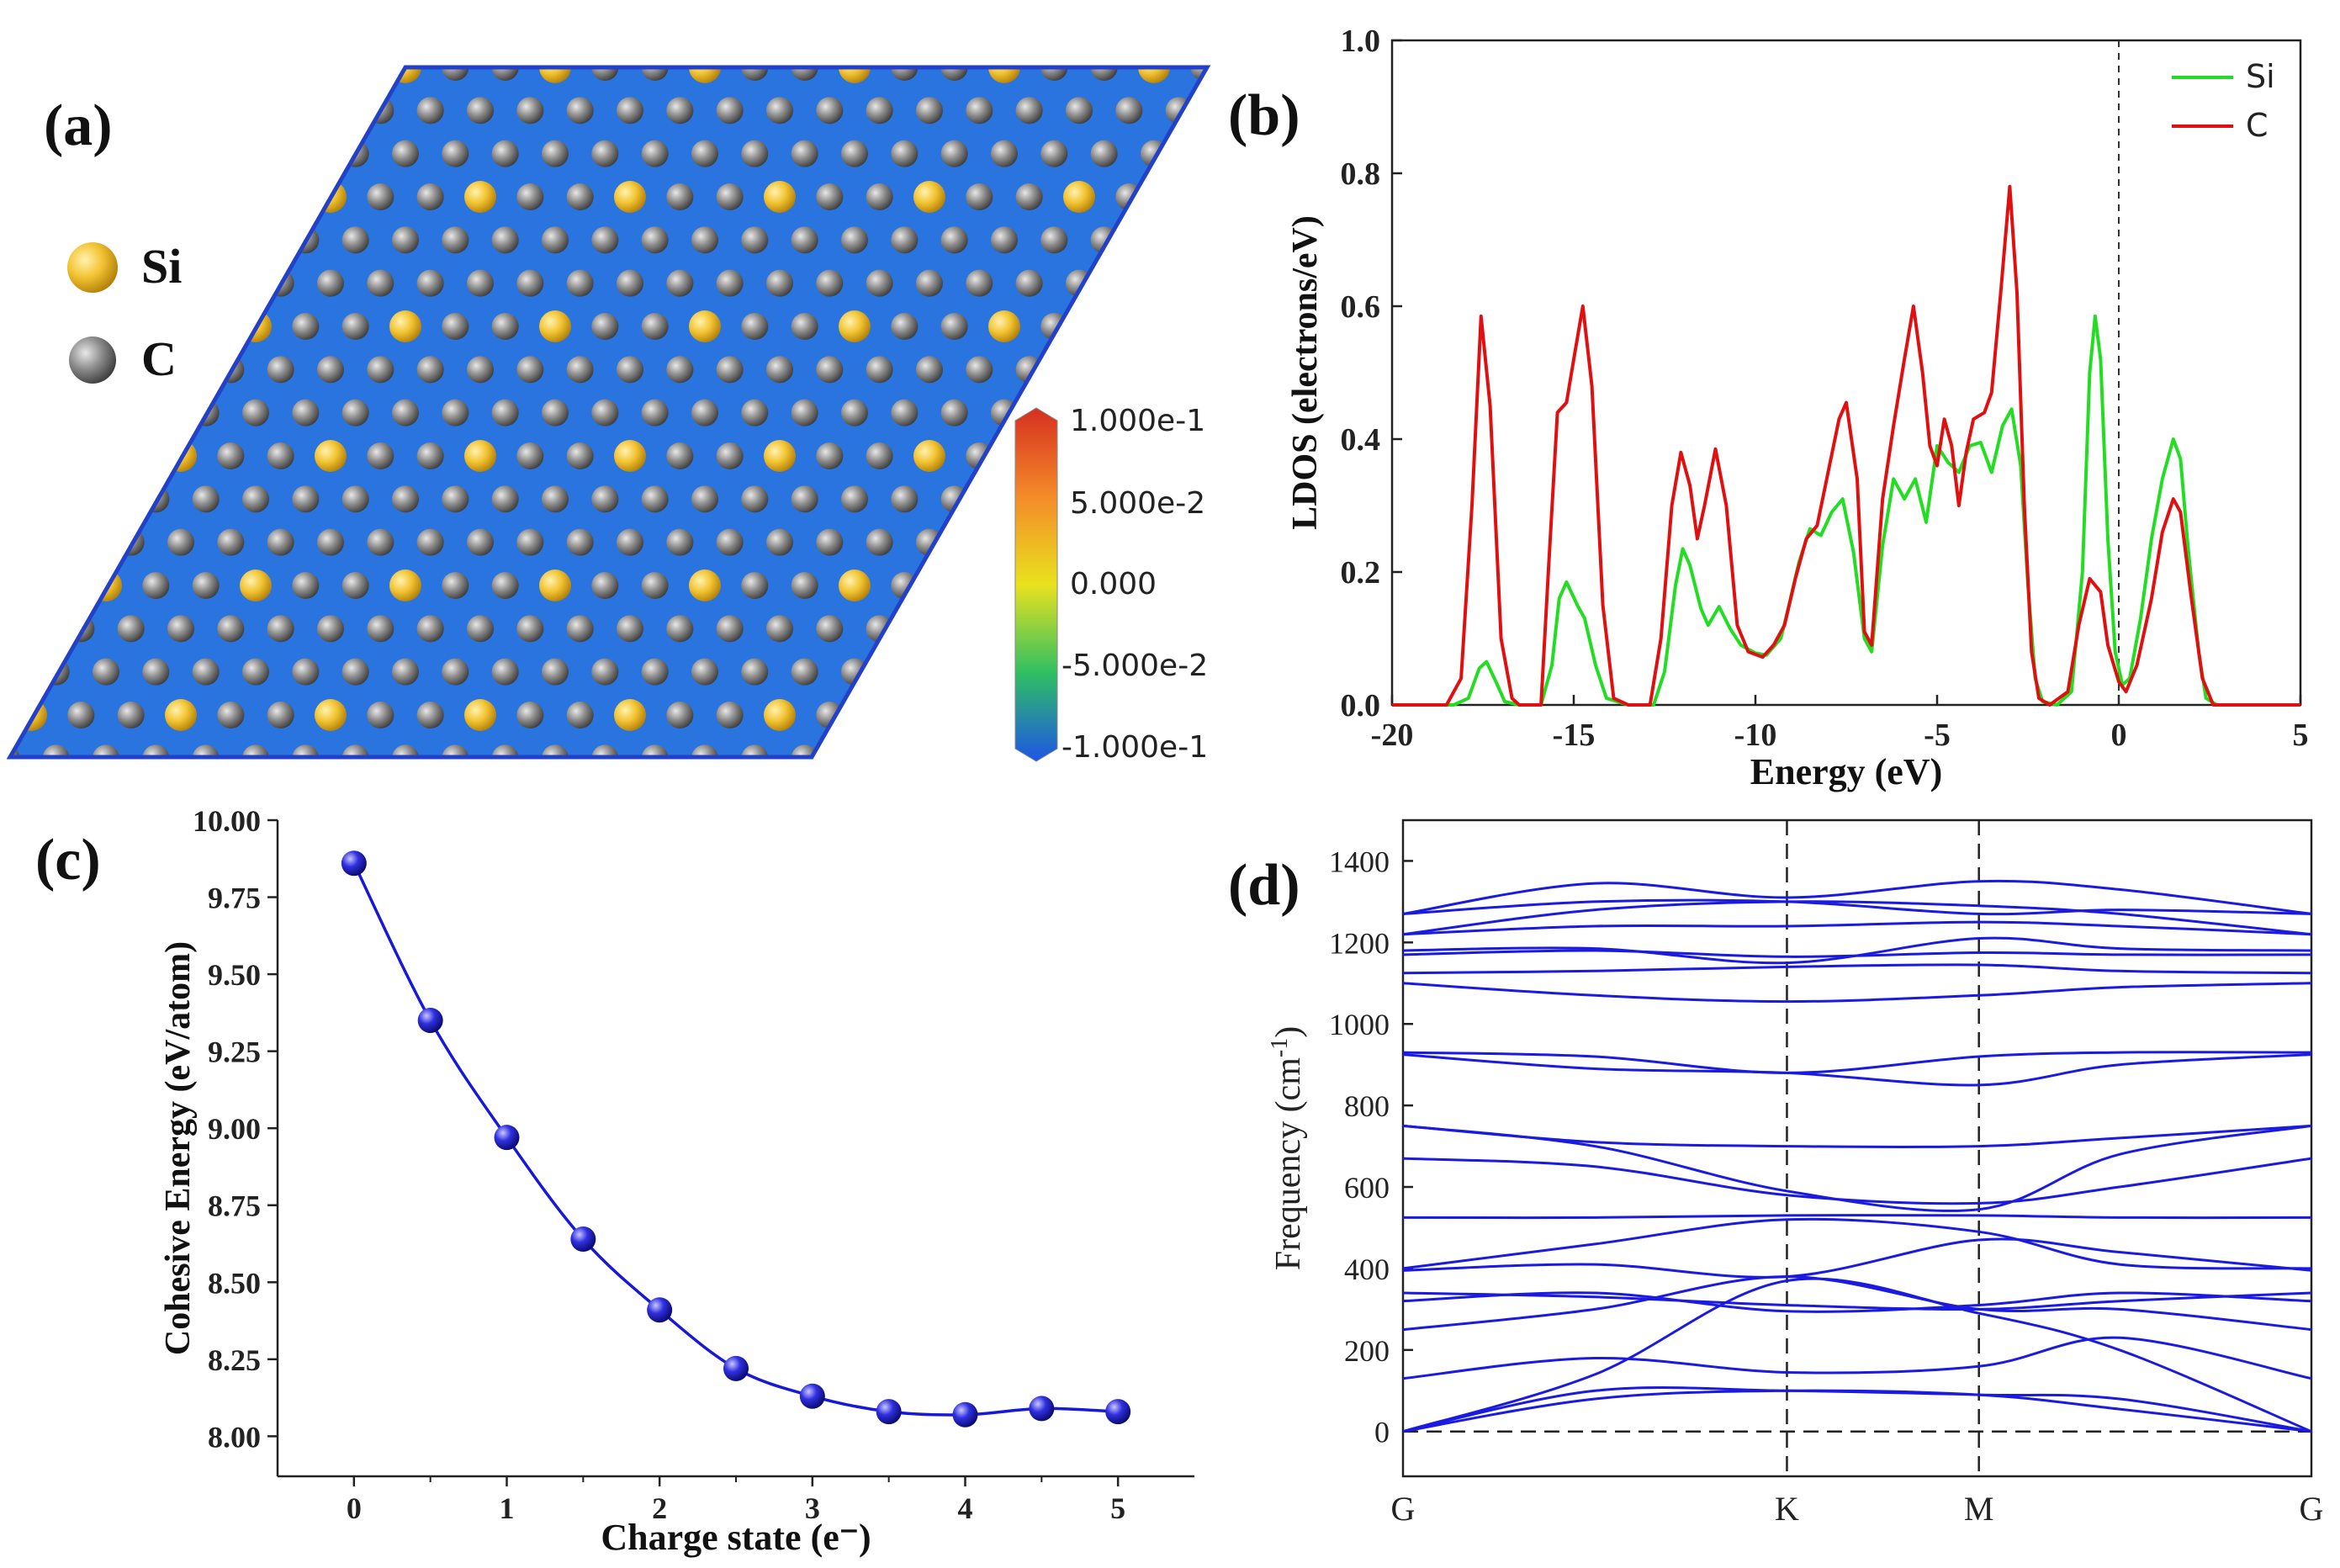 This screenshot has width=2340, height=1568. Describe the element at coordinates (2260, 76) in the screenshot. I see `legend-si-name: Si` at that location.